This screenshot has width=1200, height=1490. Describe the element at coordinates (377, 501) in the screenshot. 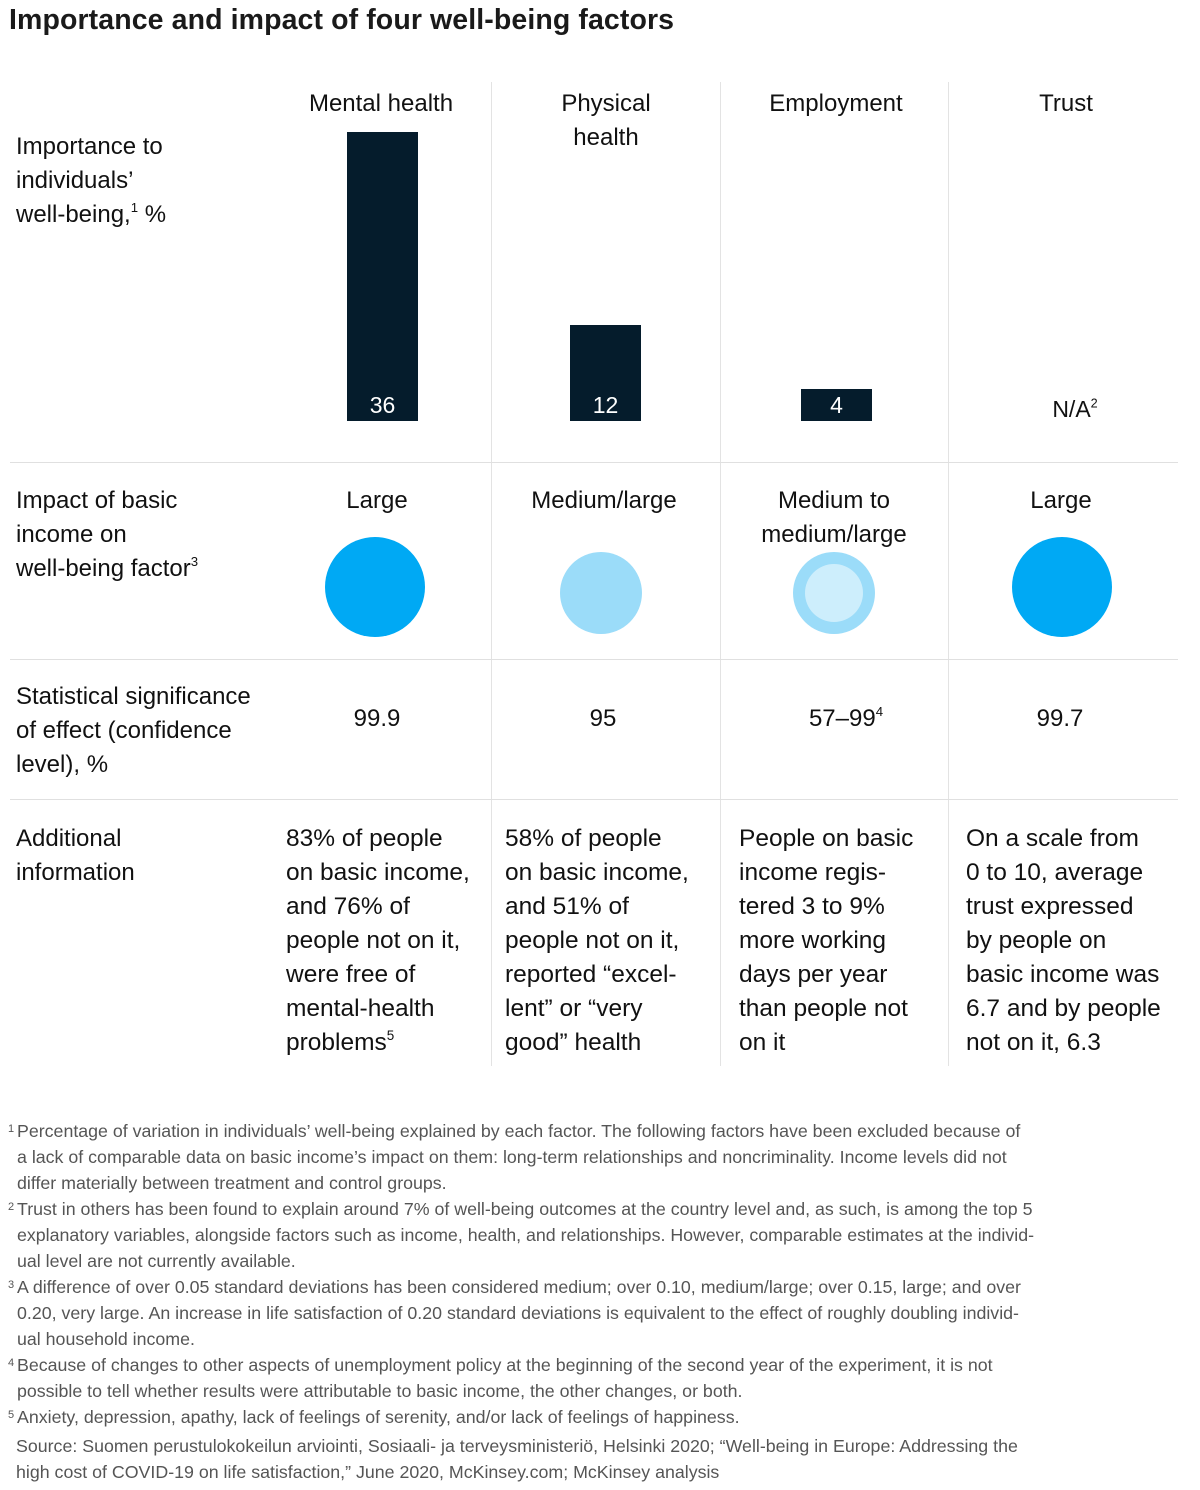

I see `impact-label-mental-health: Large` at that location.